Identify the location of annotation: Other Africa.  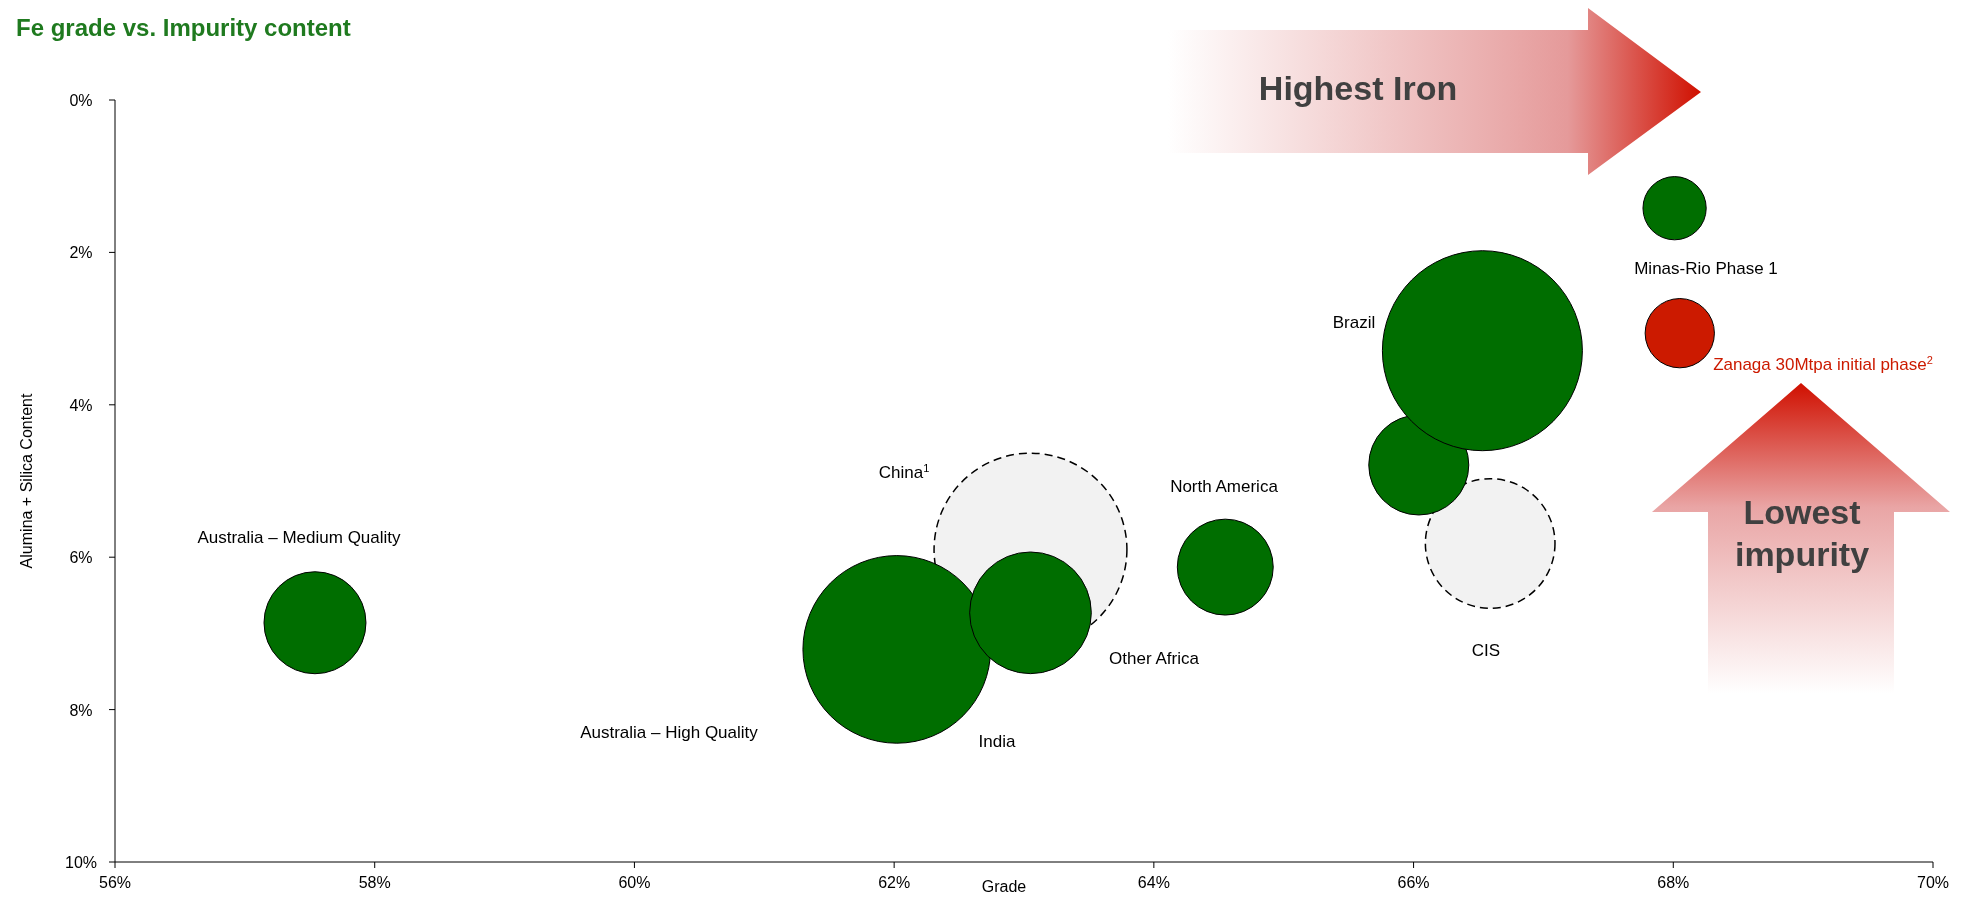
(1154, 658).